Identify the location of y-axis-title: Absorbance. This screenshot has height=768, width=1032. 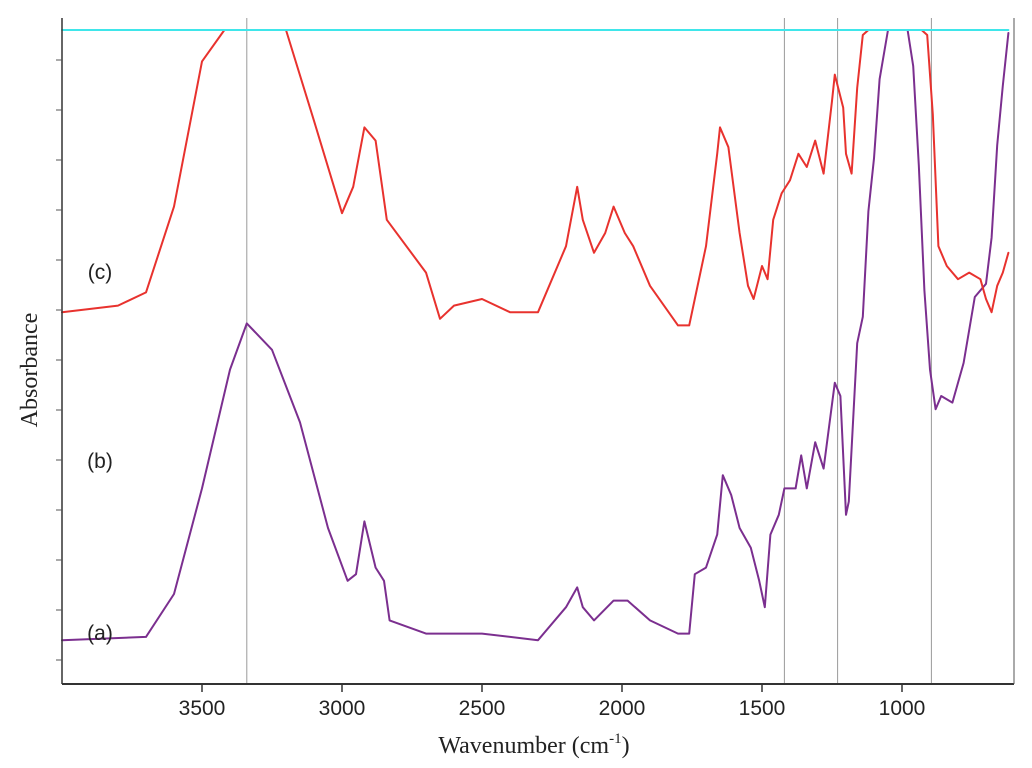
(30, 370).